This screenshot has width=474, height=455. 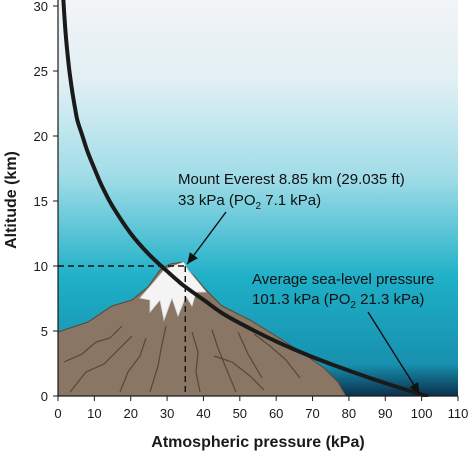 What do you see at coordinates (41, 7) in the screenshot?
I see `y-tick-label: 30` at bounding box center [41, 7].